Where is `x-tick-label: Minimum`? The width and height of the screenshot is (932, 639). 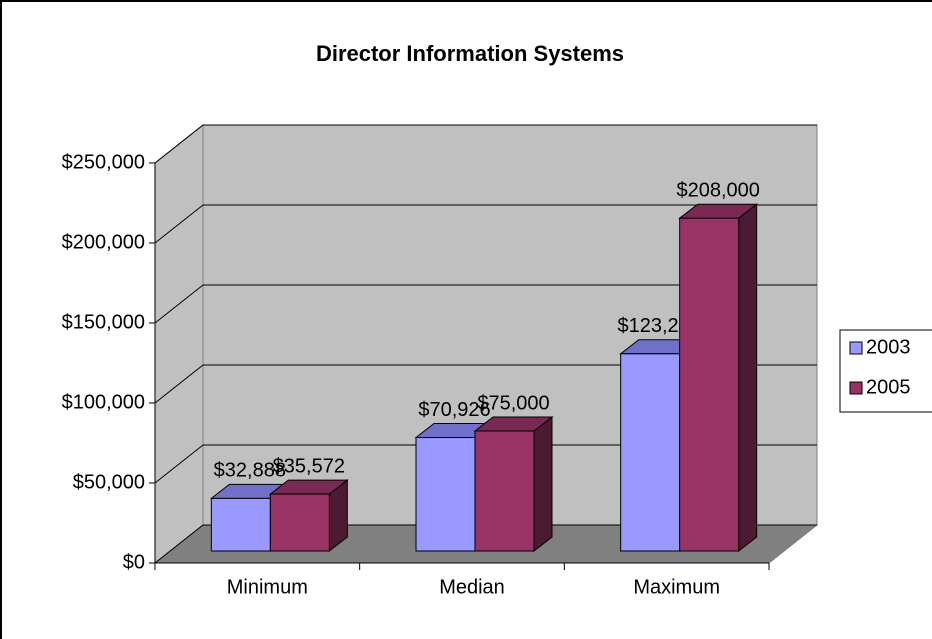
x-tick-label: Minimum is located at coordinates (267, 587).